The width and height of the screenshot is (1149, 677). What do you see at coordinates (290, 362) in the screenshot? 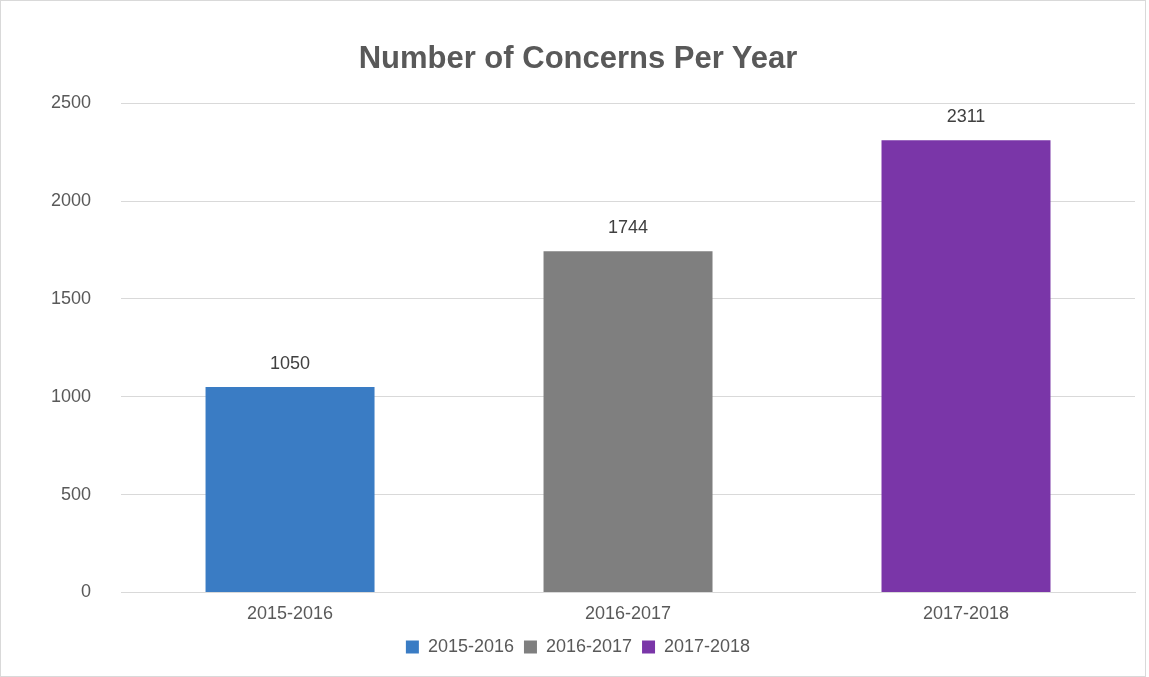
I see `data-label: 1050` at bounding box center [290, 362].